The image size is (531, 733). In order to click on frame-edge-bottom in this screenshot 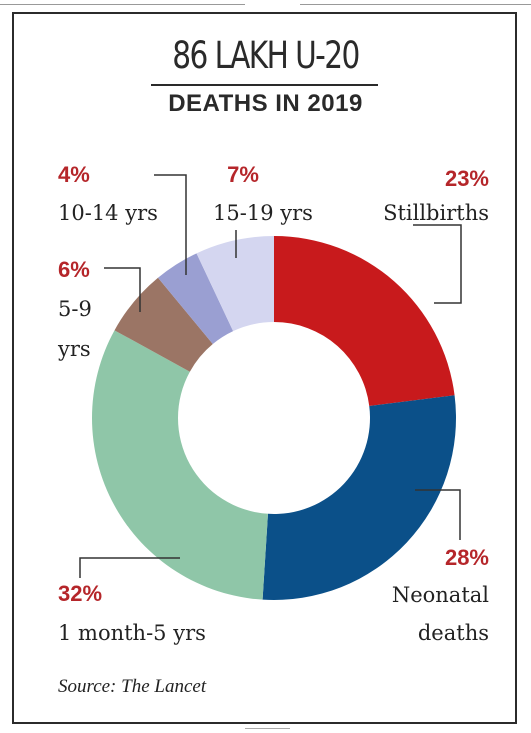, I will do `click(267, 728)`.